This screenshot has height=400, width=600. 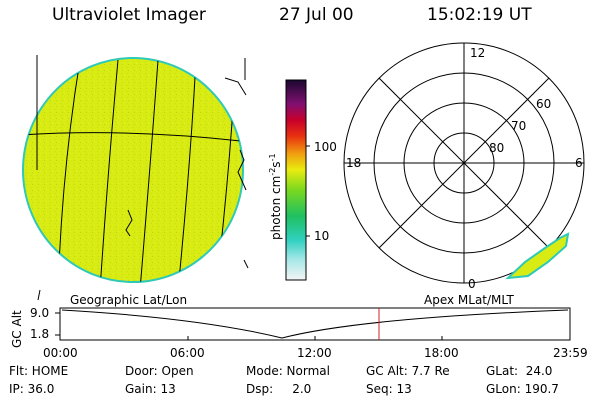 I want to click on observation-time: 15:02:19 UT, so click(x=479, y=15).